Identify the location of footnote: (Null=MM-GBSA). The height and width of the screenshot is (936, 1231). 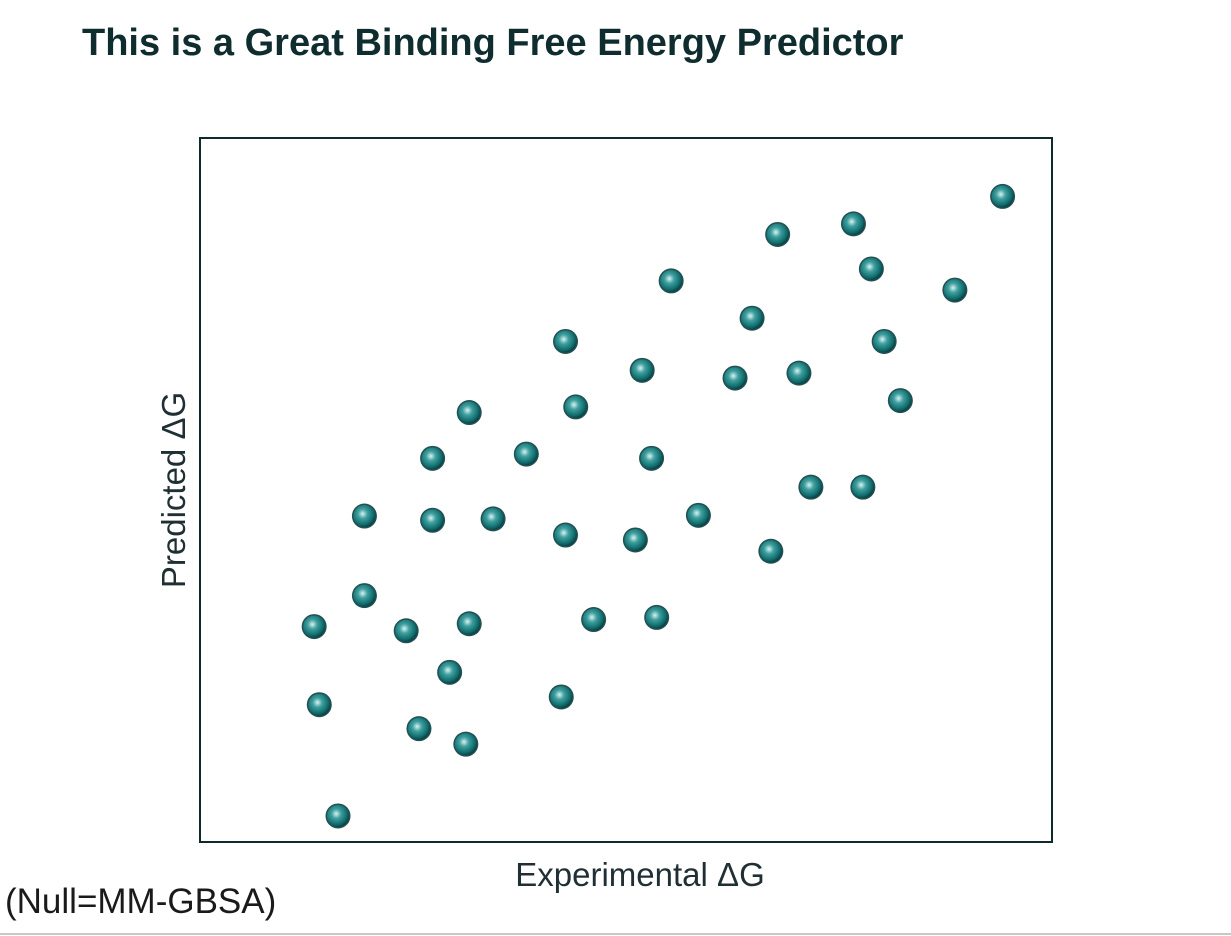
(141, 901).